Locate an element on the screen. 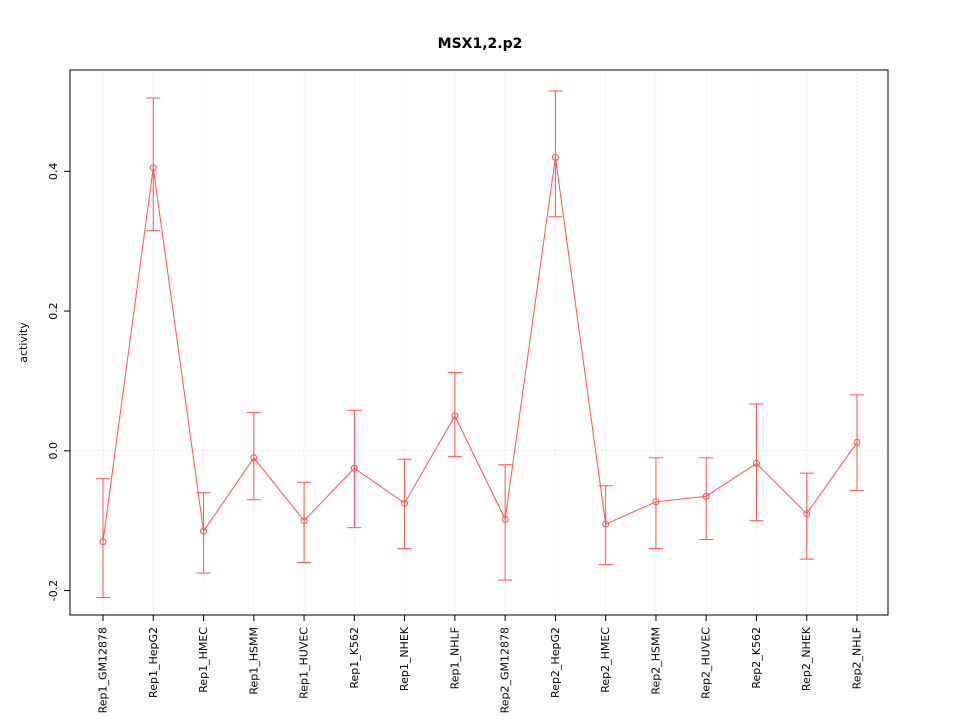  y-tick-label: 0.0 is located at coordinates (53, 451).